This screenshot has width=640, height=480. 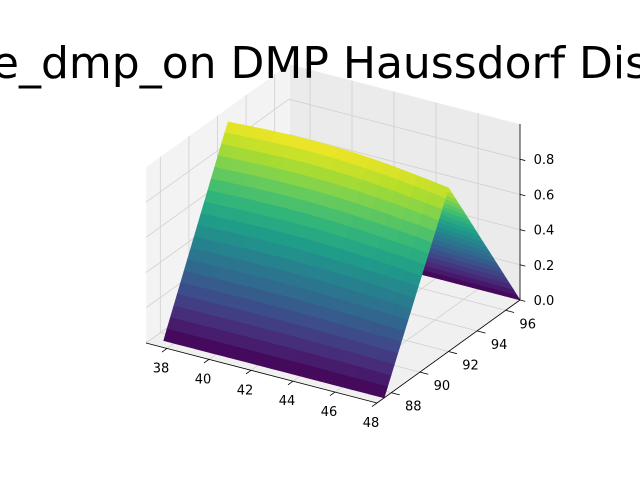 I want to click on y-tick-label: 96, so click(x=527, y=324).